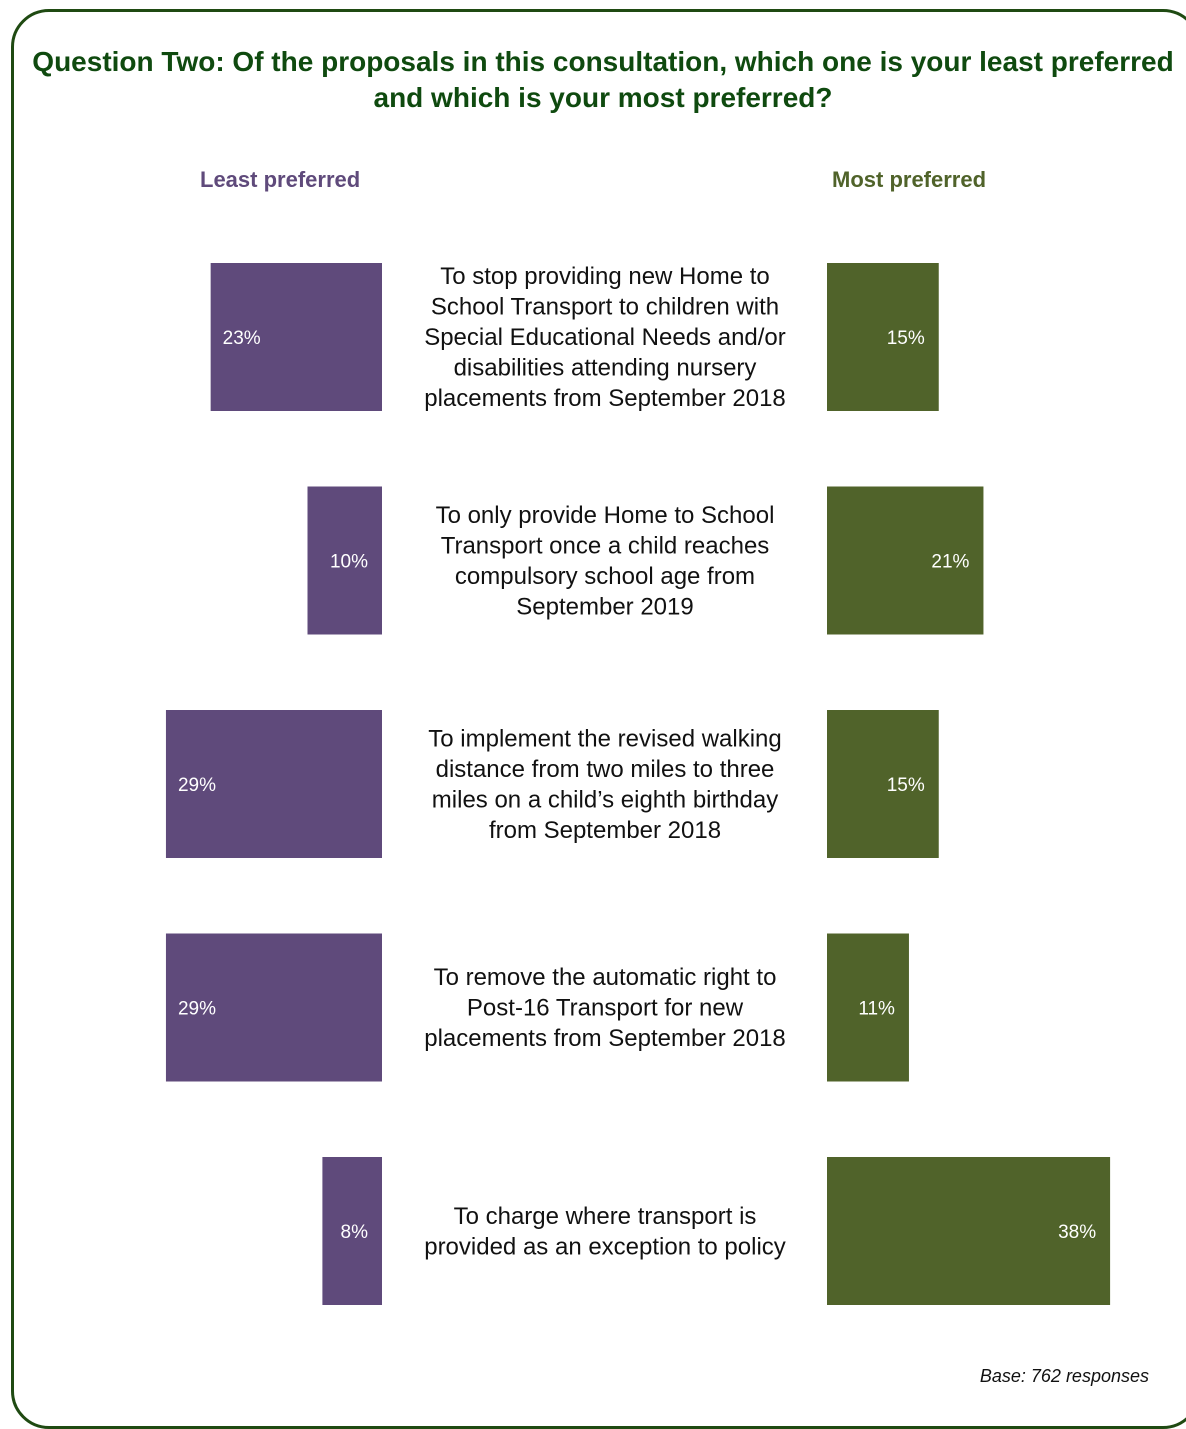  I want to click on most-preferred-label: 11%, so click(876, 1009).